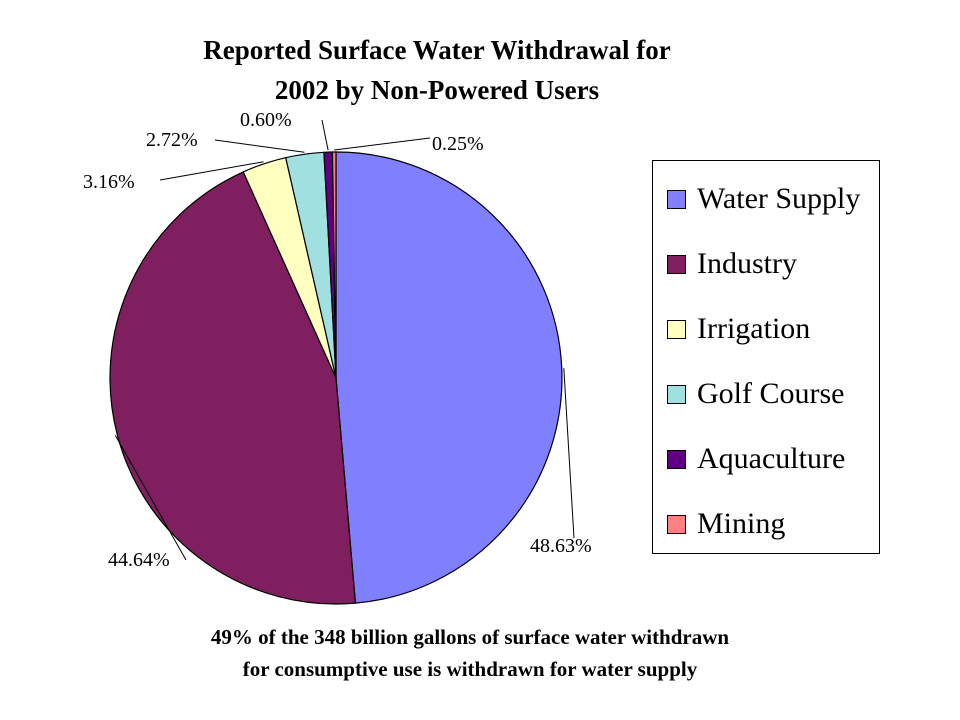 The image size is (960, 720). Describe the element at coordinates (676, 329) in the screenshot. I see `legend-swatch-irrigation` at that location.